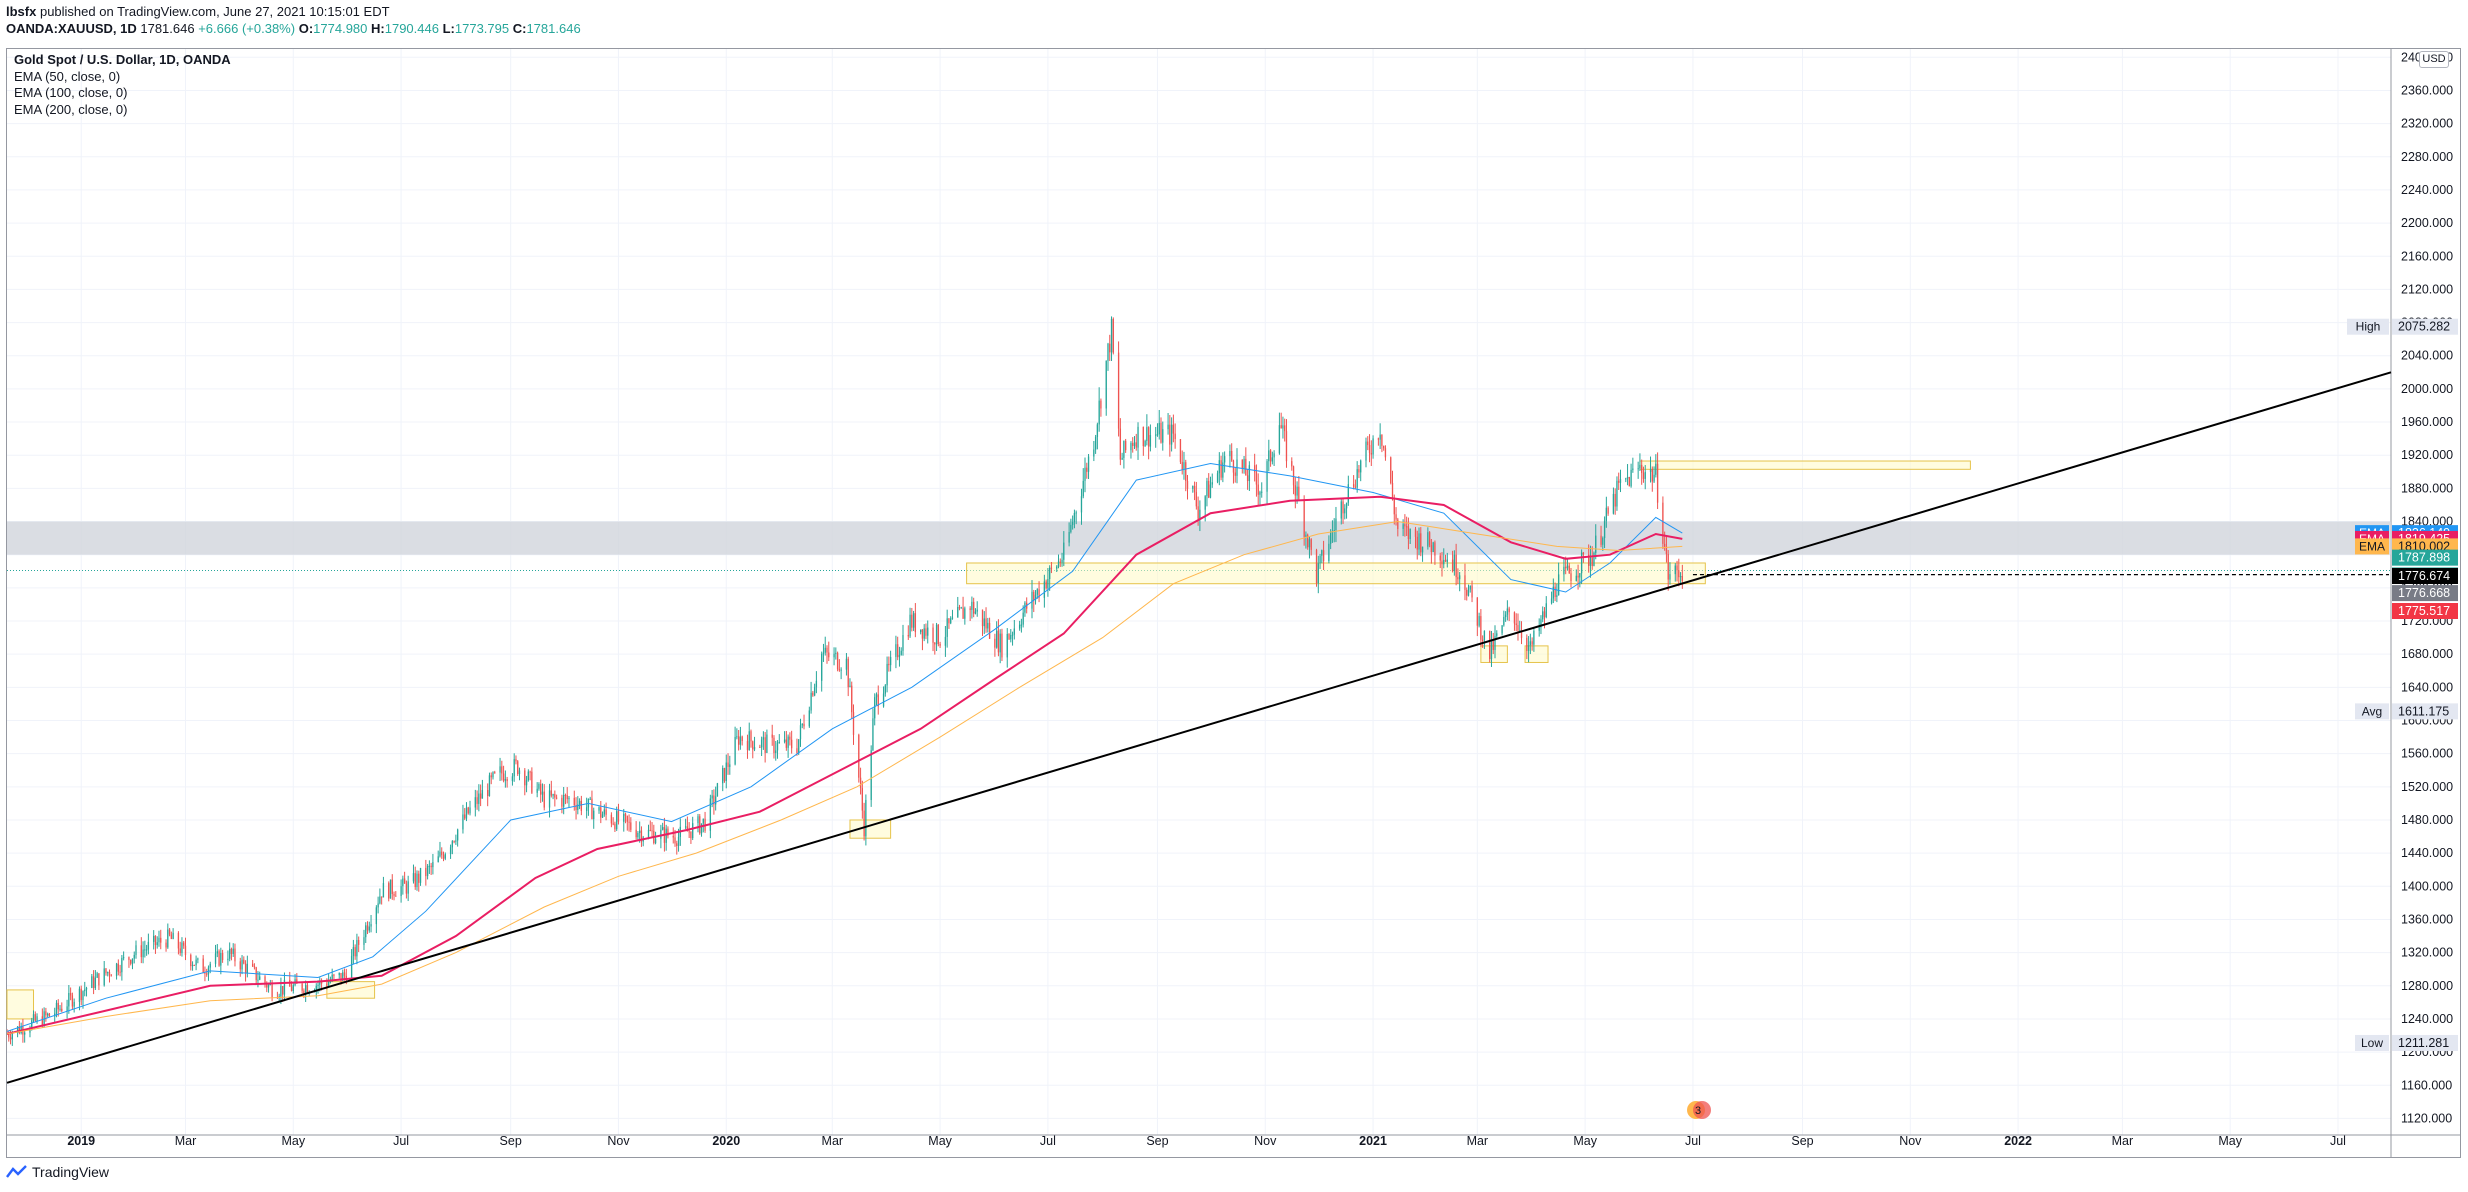  What do you see at coordinates (71, 109) in the screenshot?
I see `legend-ema200: EMA (200, close, 0)` at bounding box center [71, 109].